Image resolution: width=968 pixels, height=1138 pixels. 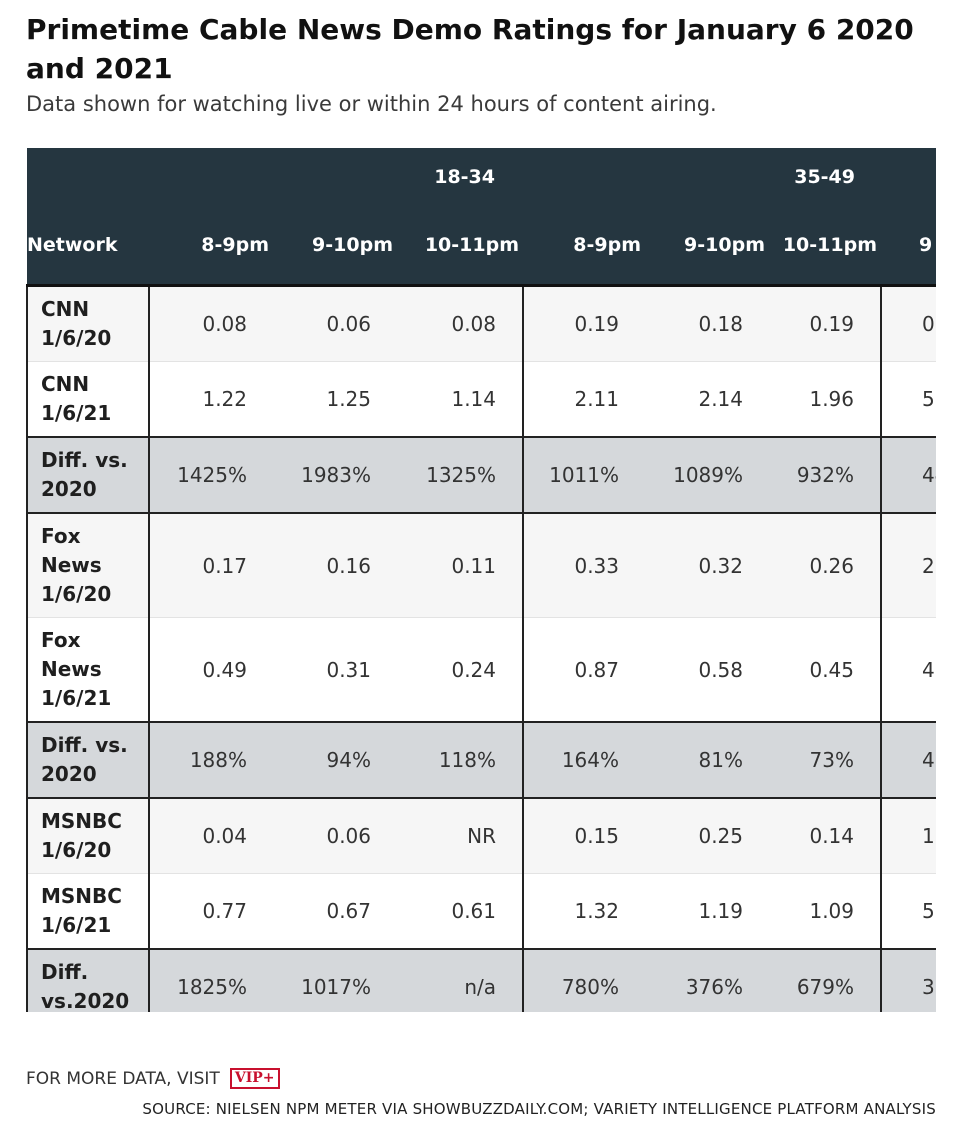 What do you see at coordinates (825, 836) in the screenshot?
I see `table-cell: 0.14` at bounding box center [825, 836].